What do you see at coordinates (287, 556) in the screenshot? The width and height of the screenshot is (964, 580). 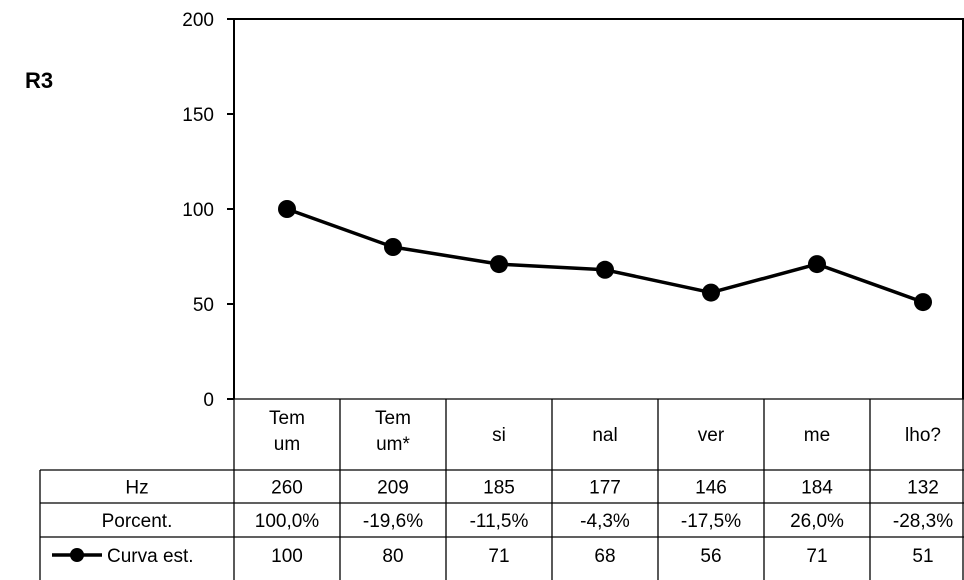 I see `table-cell: 100` at bounding box center [287, 556].